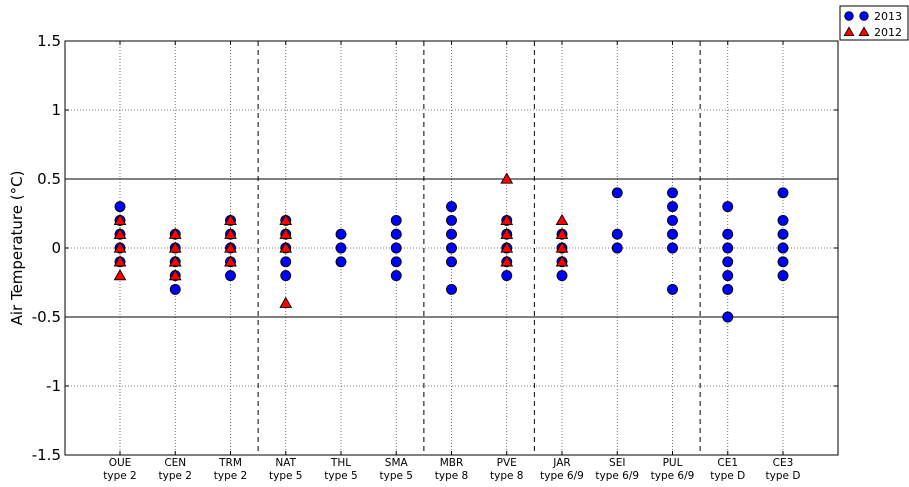 This screenshot has width=909, height=487. What do you see at coordinates (561, 463) in the screenshot?
I see `x-tick-label-code: JAR` at bounding box center [561, 463].